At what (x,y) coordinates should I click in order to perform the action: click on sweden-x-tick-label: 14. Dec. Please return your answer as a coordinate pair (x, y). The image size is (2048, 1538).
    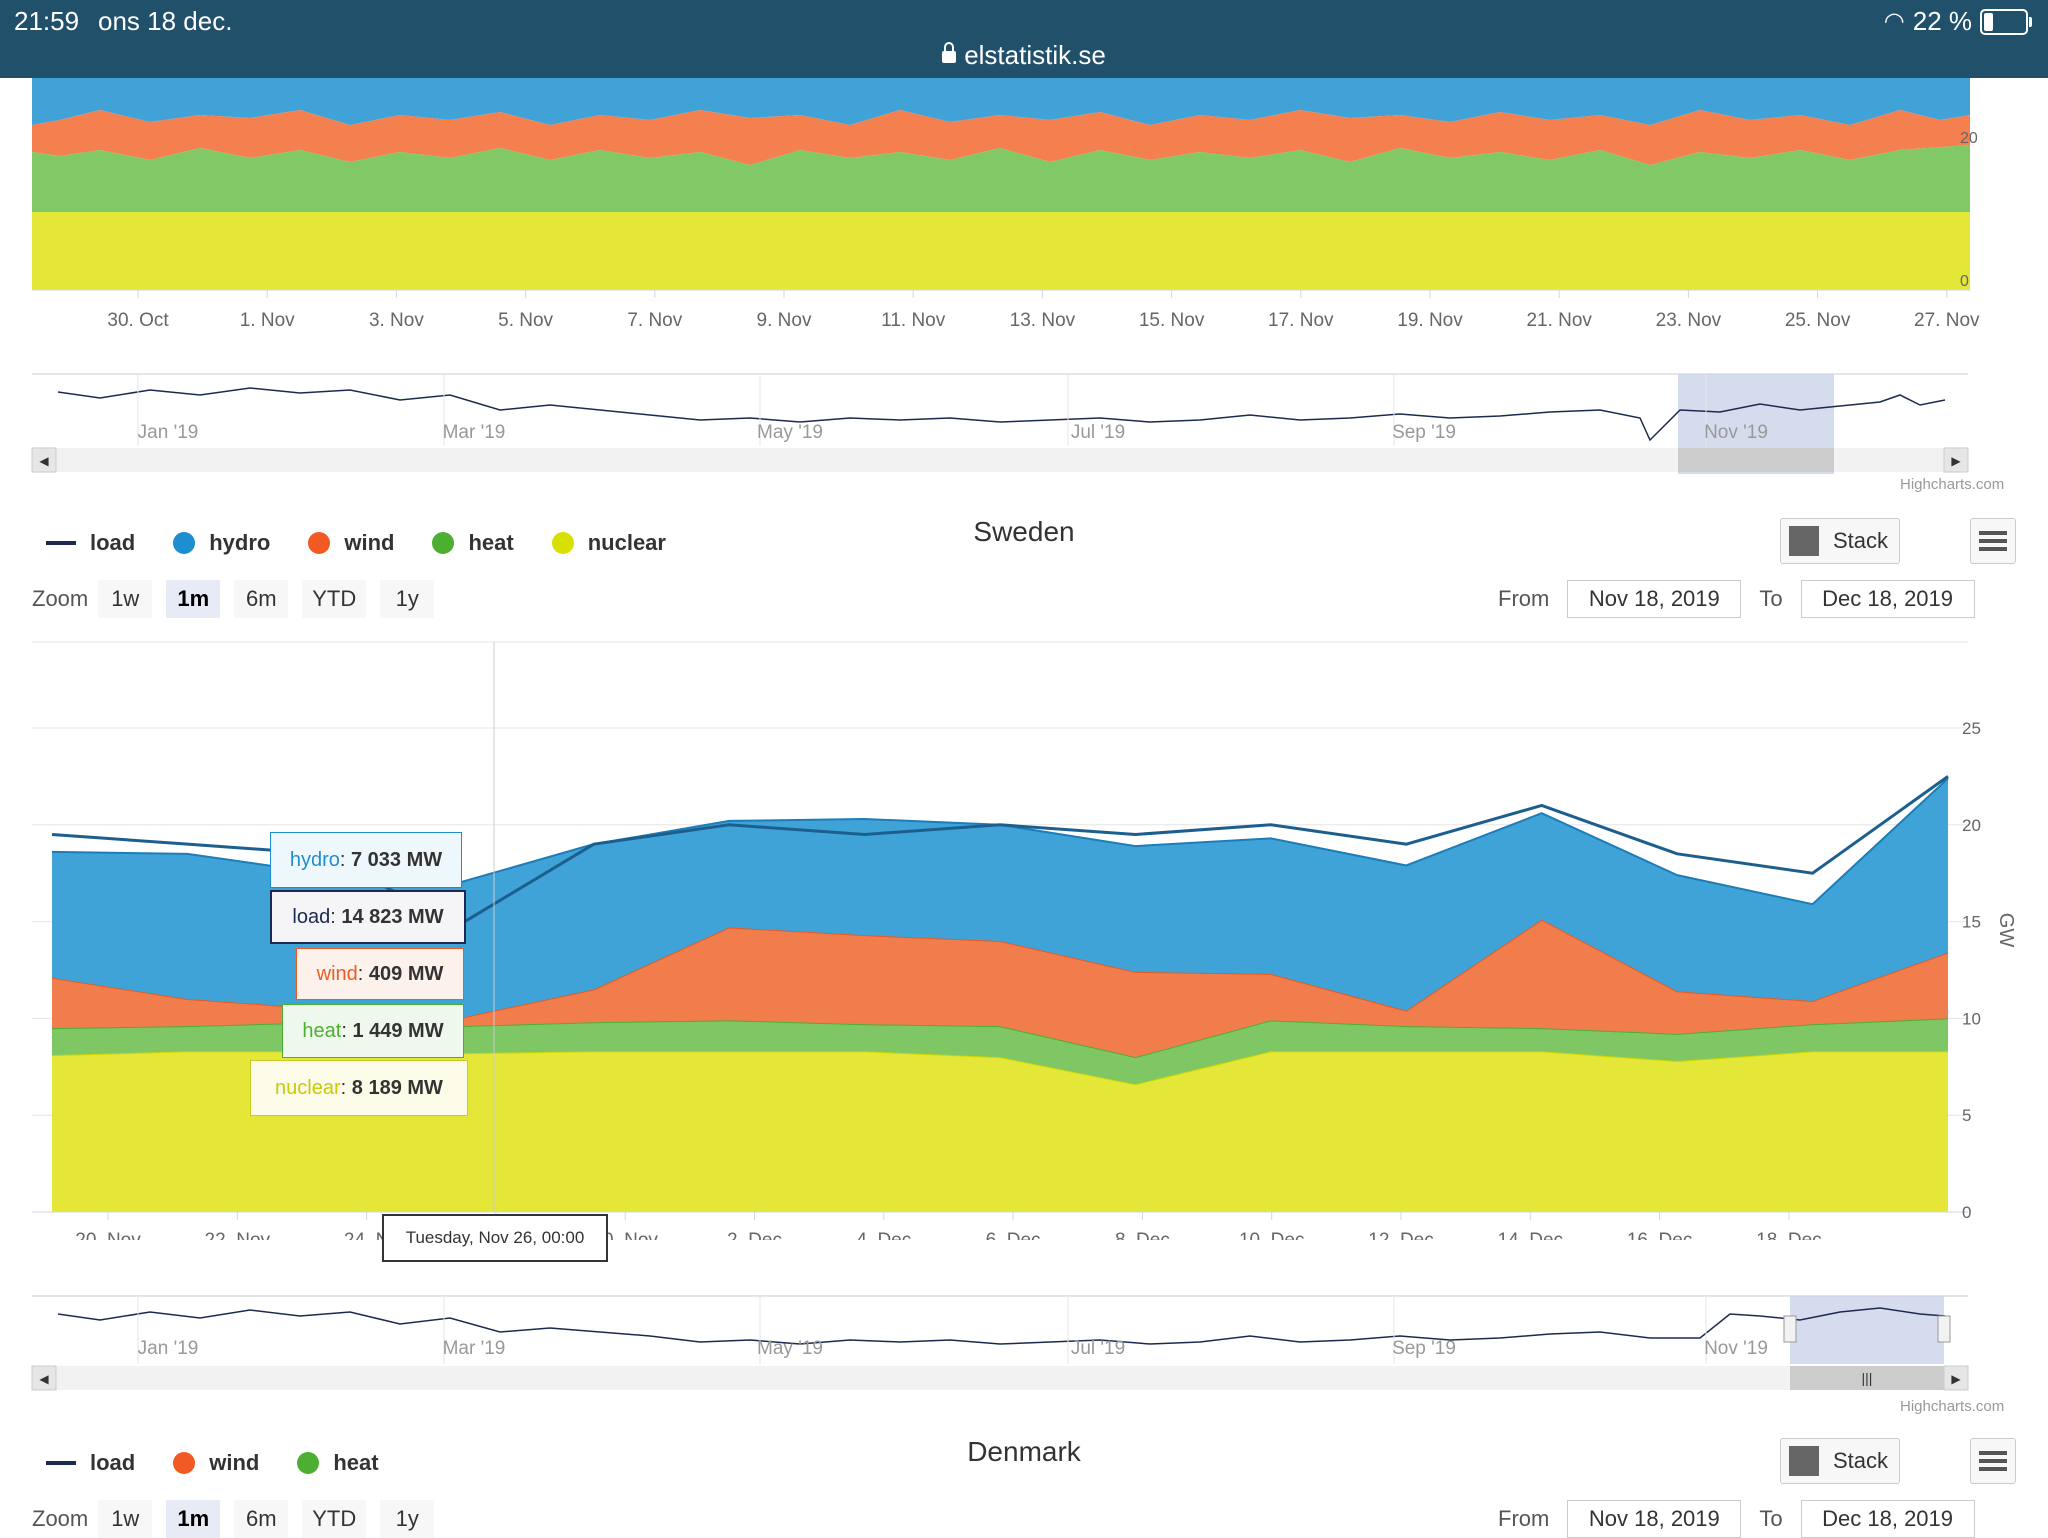
    Looking at the image, I should click on (1530, 1235).